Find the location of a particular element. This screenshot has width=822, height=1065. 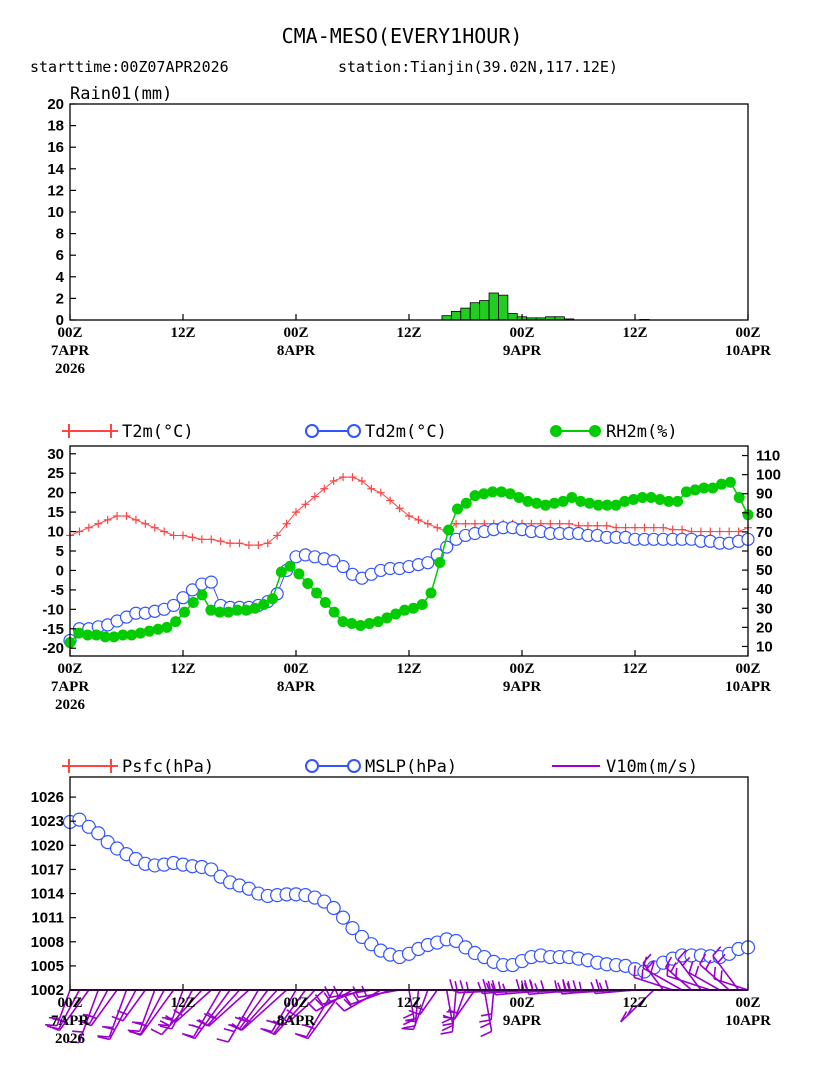

subtitle-starttime: starttime:00Z07APR2026 is located at coordinates (129, 67).